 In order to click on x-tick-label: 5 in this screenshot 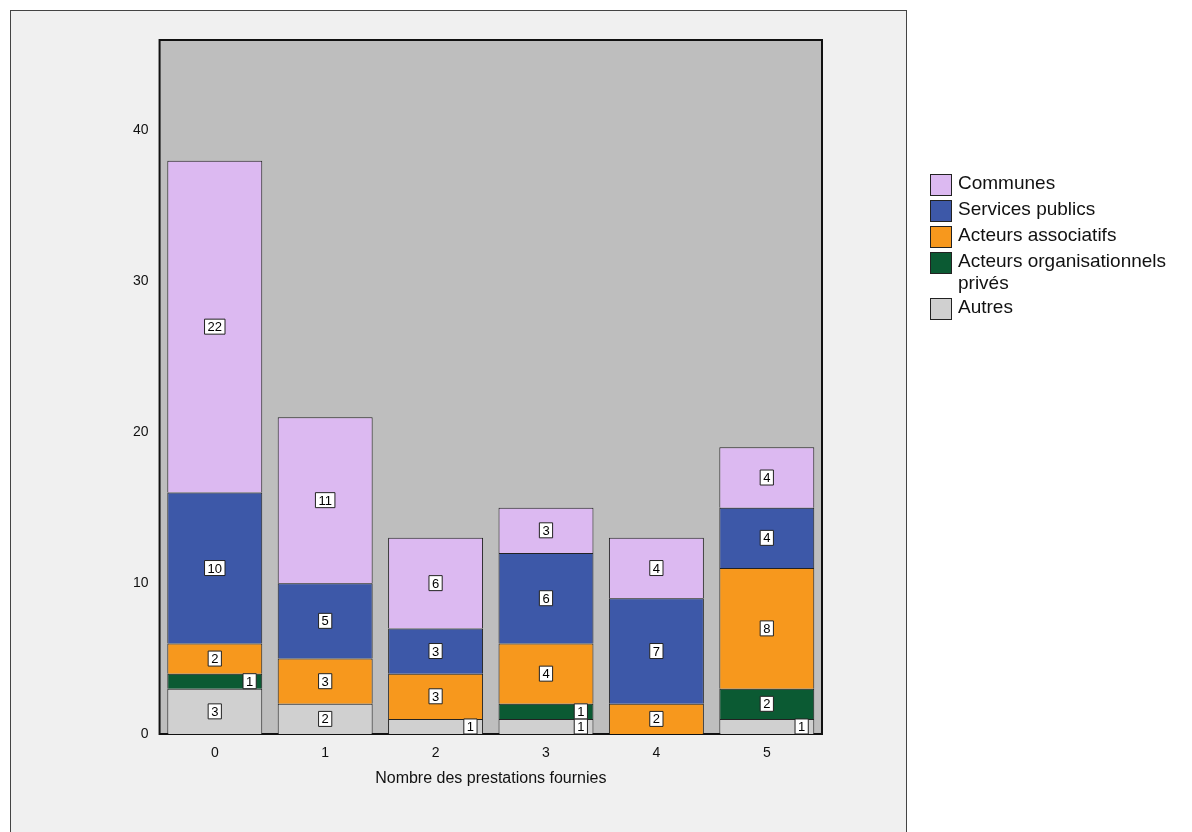, I will do `click(766, 752)`.